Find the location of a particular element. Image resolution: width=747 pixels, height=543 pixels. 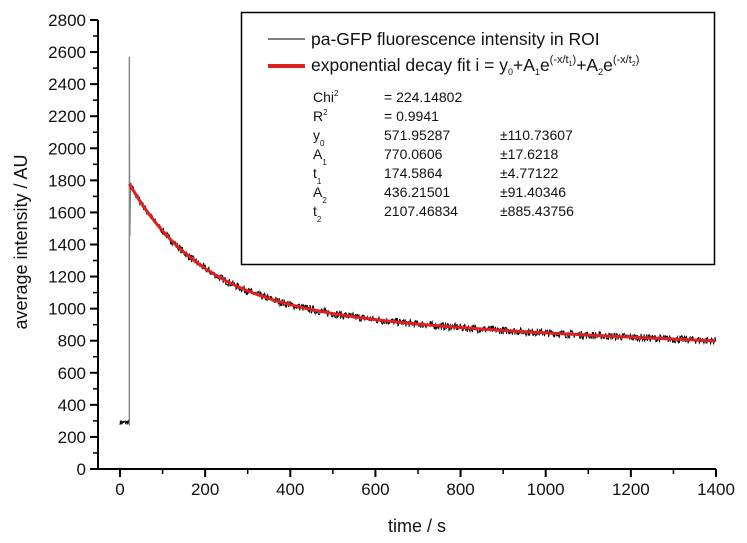

stat-name: Chi2 is located at coordinates (326, 97).